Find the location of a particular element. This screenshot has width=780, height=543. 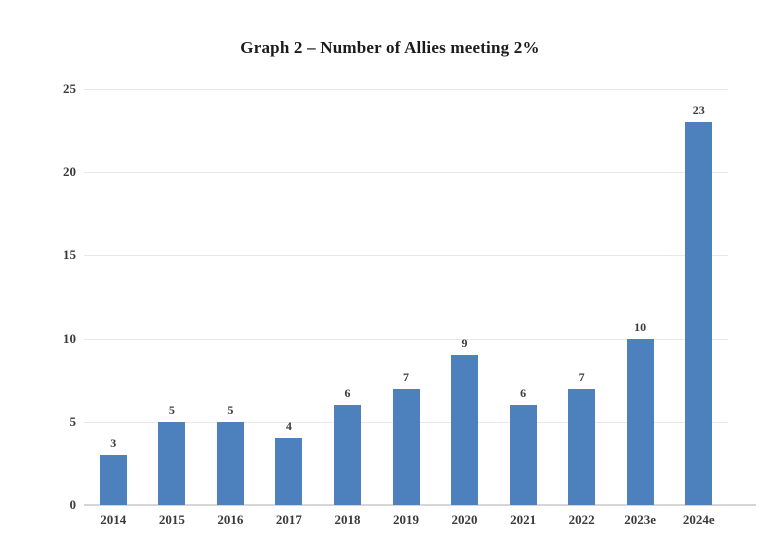

bar-value-2016: 5 is located at coordinates (230, 409).